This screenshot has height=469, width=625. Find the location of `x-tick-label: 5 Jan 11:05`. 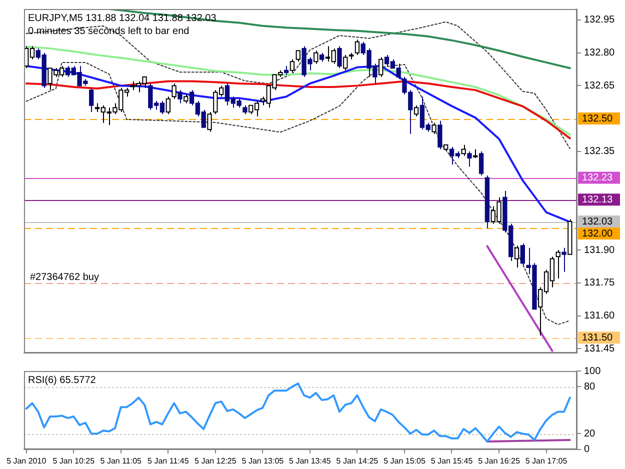

x-tick-label: 5 Jan 11:05 is located at coordinates (121, 461).